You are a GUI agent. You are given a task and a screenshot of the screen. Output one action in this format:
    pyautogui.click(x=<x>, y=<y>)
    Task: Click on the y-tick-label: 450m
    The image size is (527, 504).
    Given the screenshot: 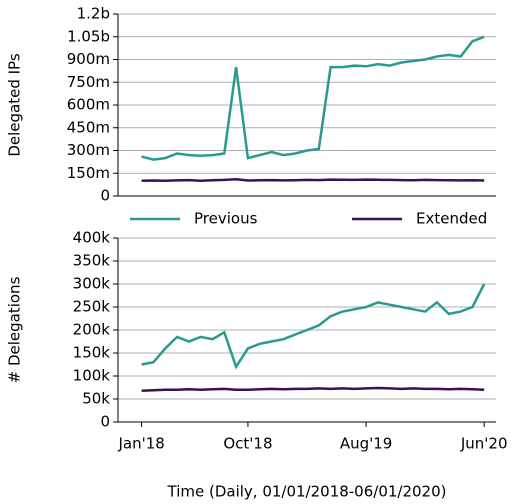 What is the action you would take?
    pyautogui.click(x=88, y=127)
    